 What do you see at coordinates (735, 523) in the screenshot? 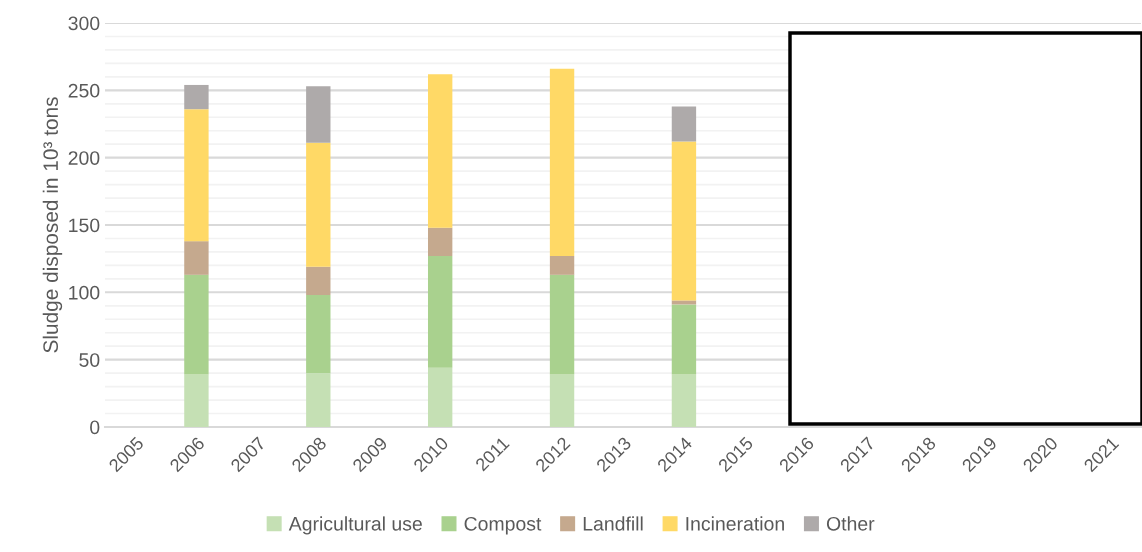
I see `legend-label: Incineration` at bounding box center [735, 523].